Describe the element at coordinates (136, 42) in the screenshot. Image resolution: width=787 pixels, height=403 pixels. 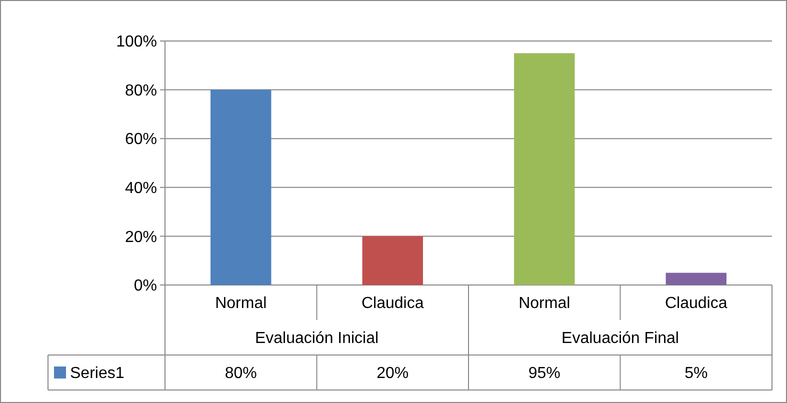
I see `y-tick-label: 100%` at that location.